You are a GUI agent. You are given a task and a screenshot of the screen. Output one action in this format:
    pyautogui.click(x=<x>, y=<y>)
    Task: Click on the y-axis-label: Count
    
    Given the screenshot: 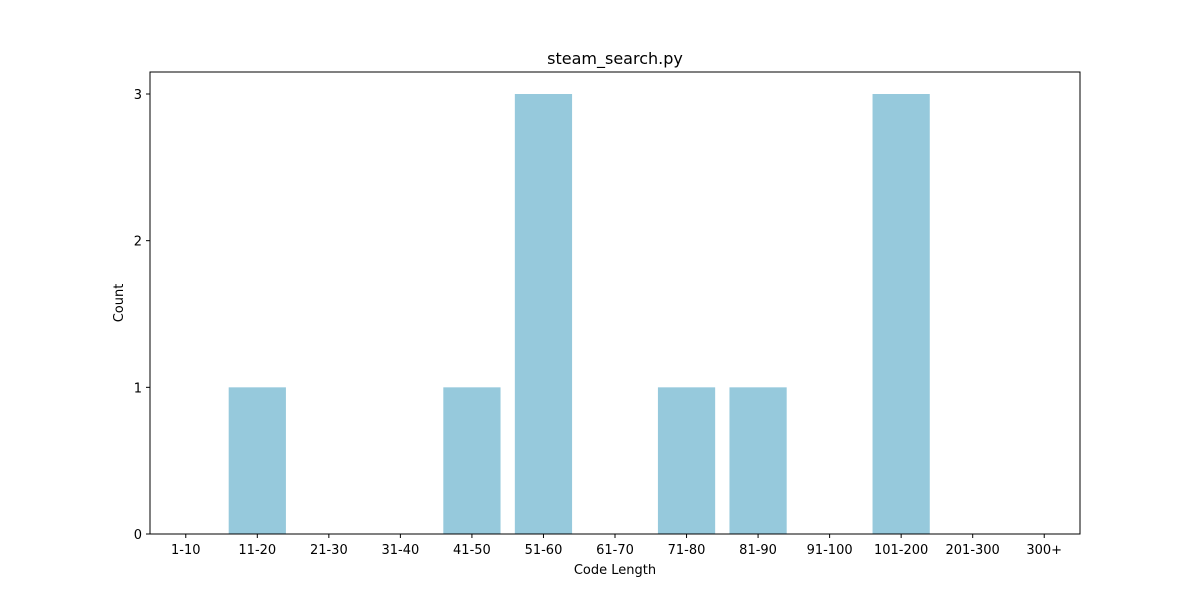 What is the action you would take?
    pyautogui.click(x=119, y=303)
    